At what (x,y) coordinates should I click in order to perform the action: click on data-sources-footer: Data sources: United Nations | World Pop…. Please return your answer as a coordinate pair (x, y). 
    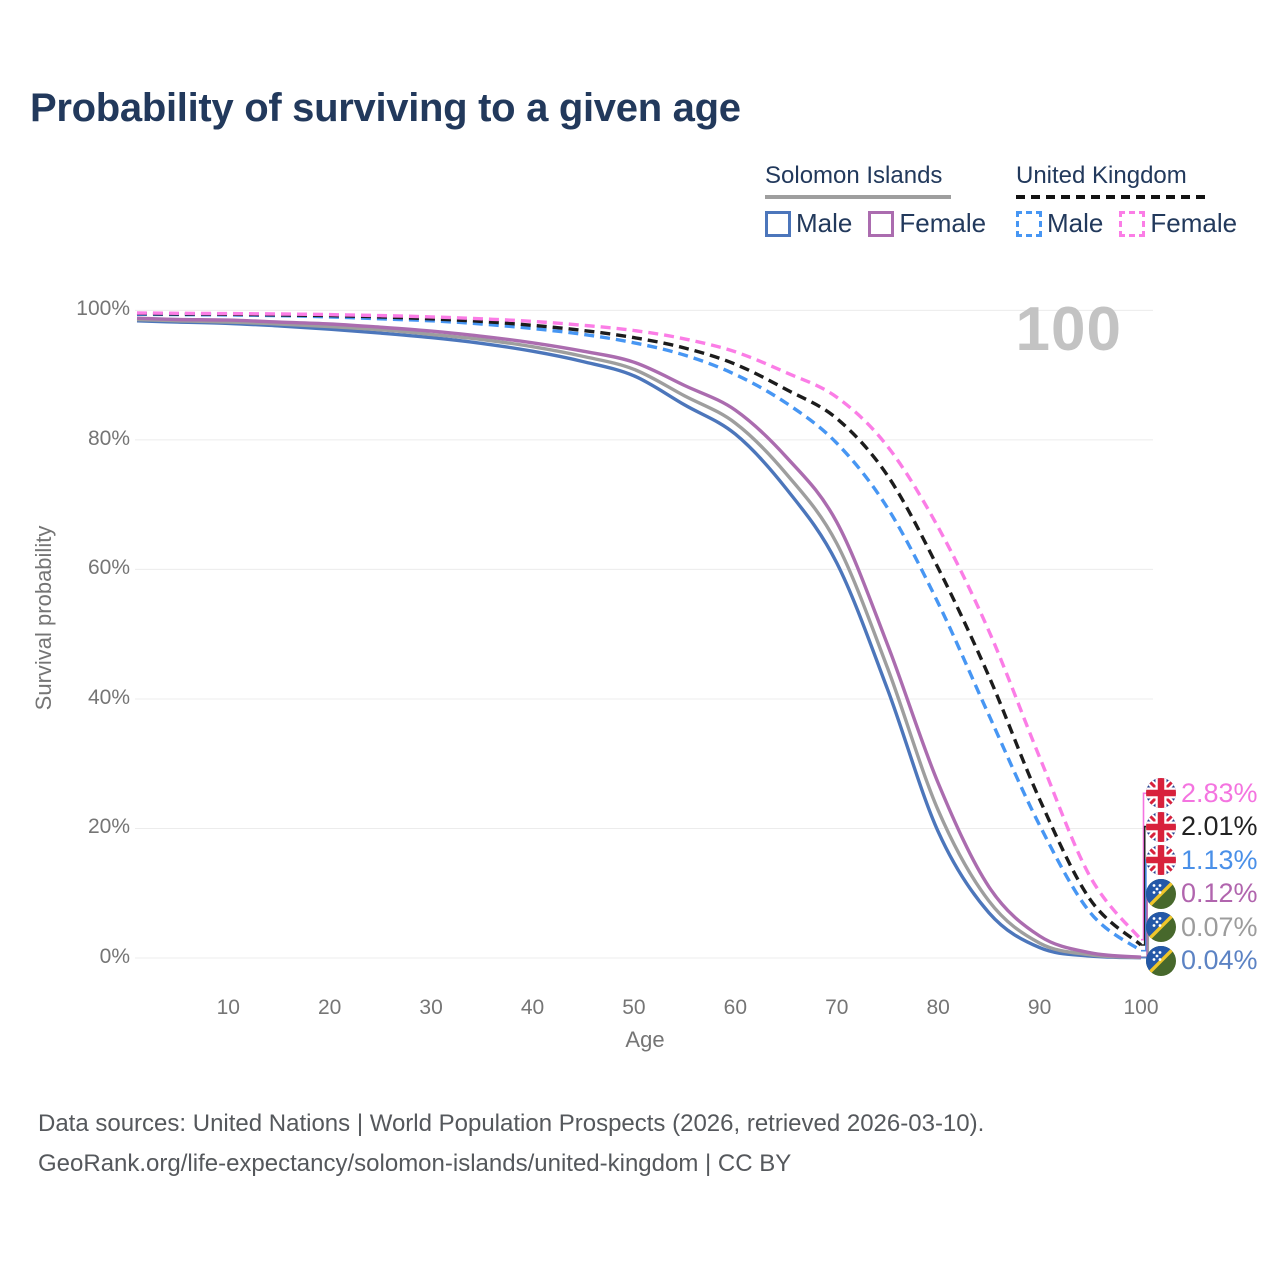
    Looking at the image, I should click on (511, 1144).